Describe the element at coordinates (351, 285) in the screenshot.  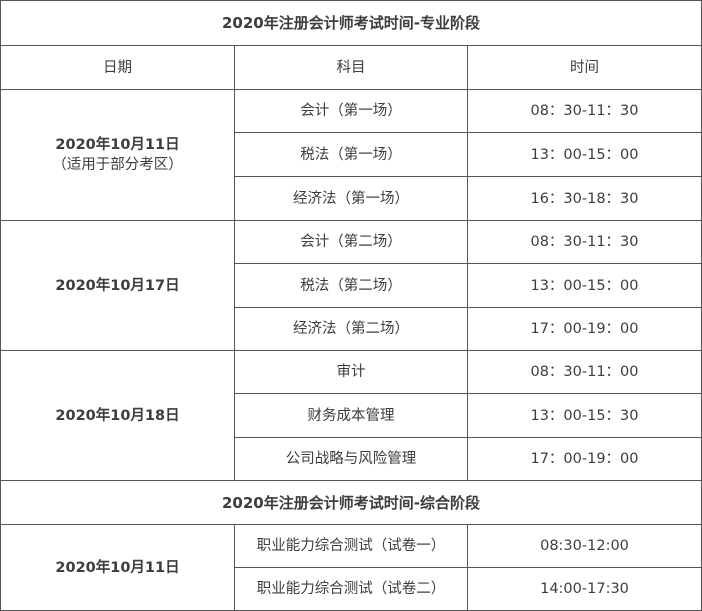
I see `subject-cell: 税法（第二场）` at that location.